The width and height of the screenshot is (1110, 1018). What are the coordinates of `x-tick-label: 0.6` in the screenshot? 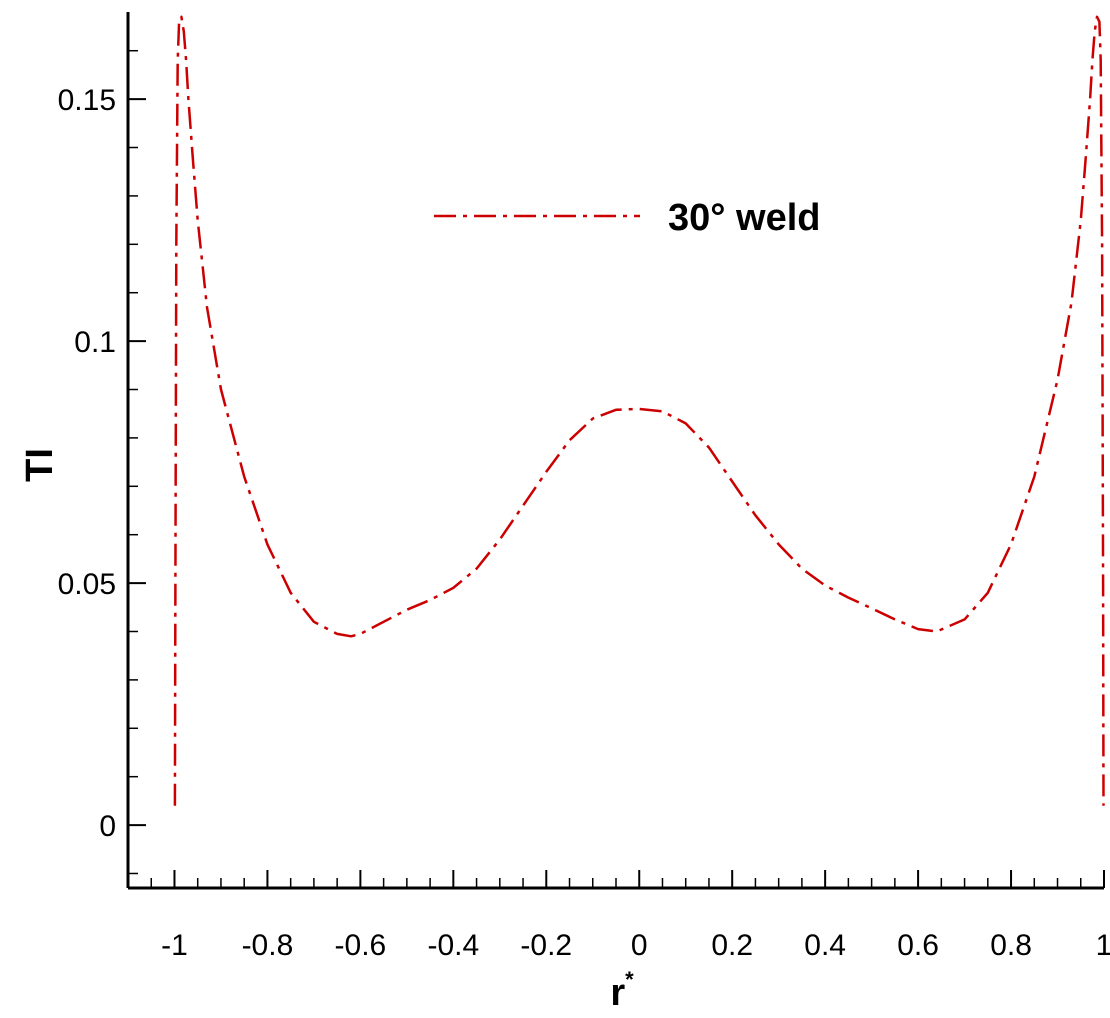 It's located at (918, 945).